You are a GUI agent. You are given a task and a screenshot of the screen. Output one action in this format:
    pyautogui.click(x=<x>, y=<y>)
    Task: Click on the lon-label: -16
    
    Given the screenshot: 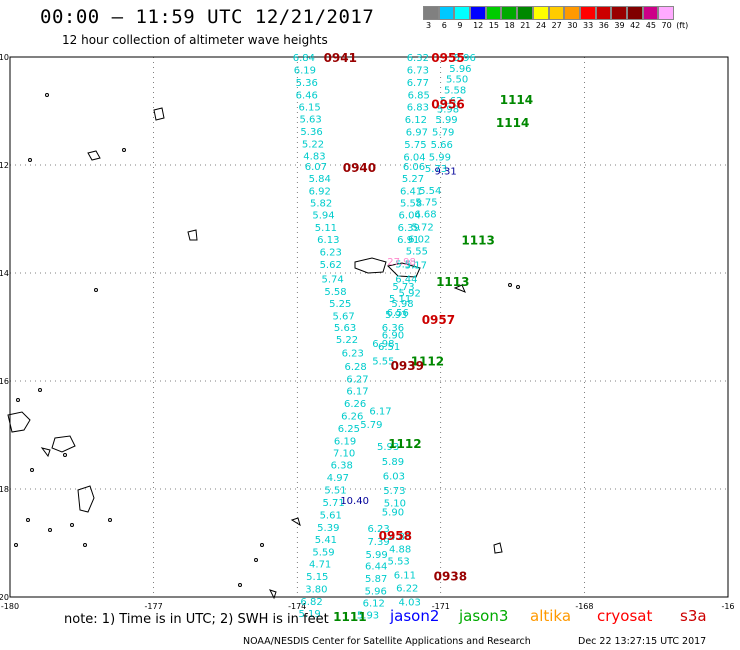 What is the action you would take?
    pyautogui.click(x=727, y=606)
    